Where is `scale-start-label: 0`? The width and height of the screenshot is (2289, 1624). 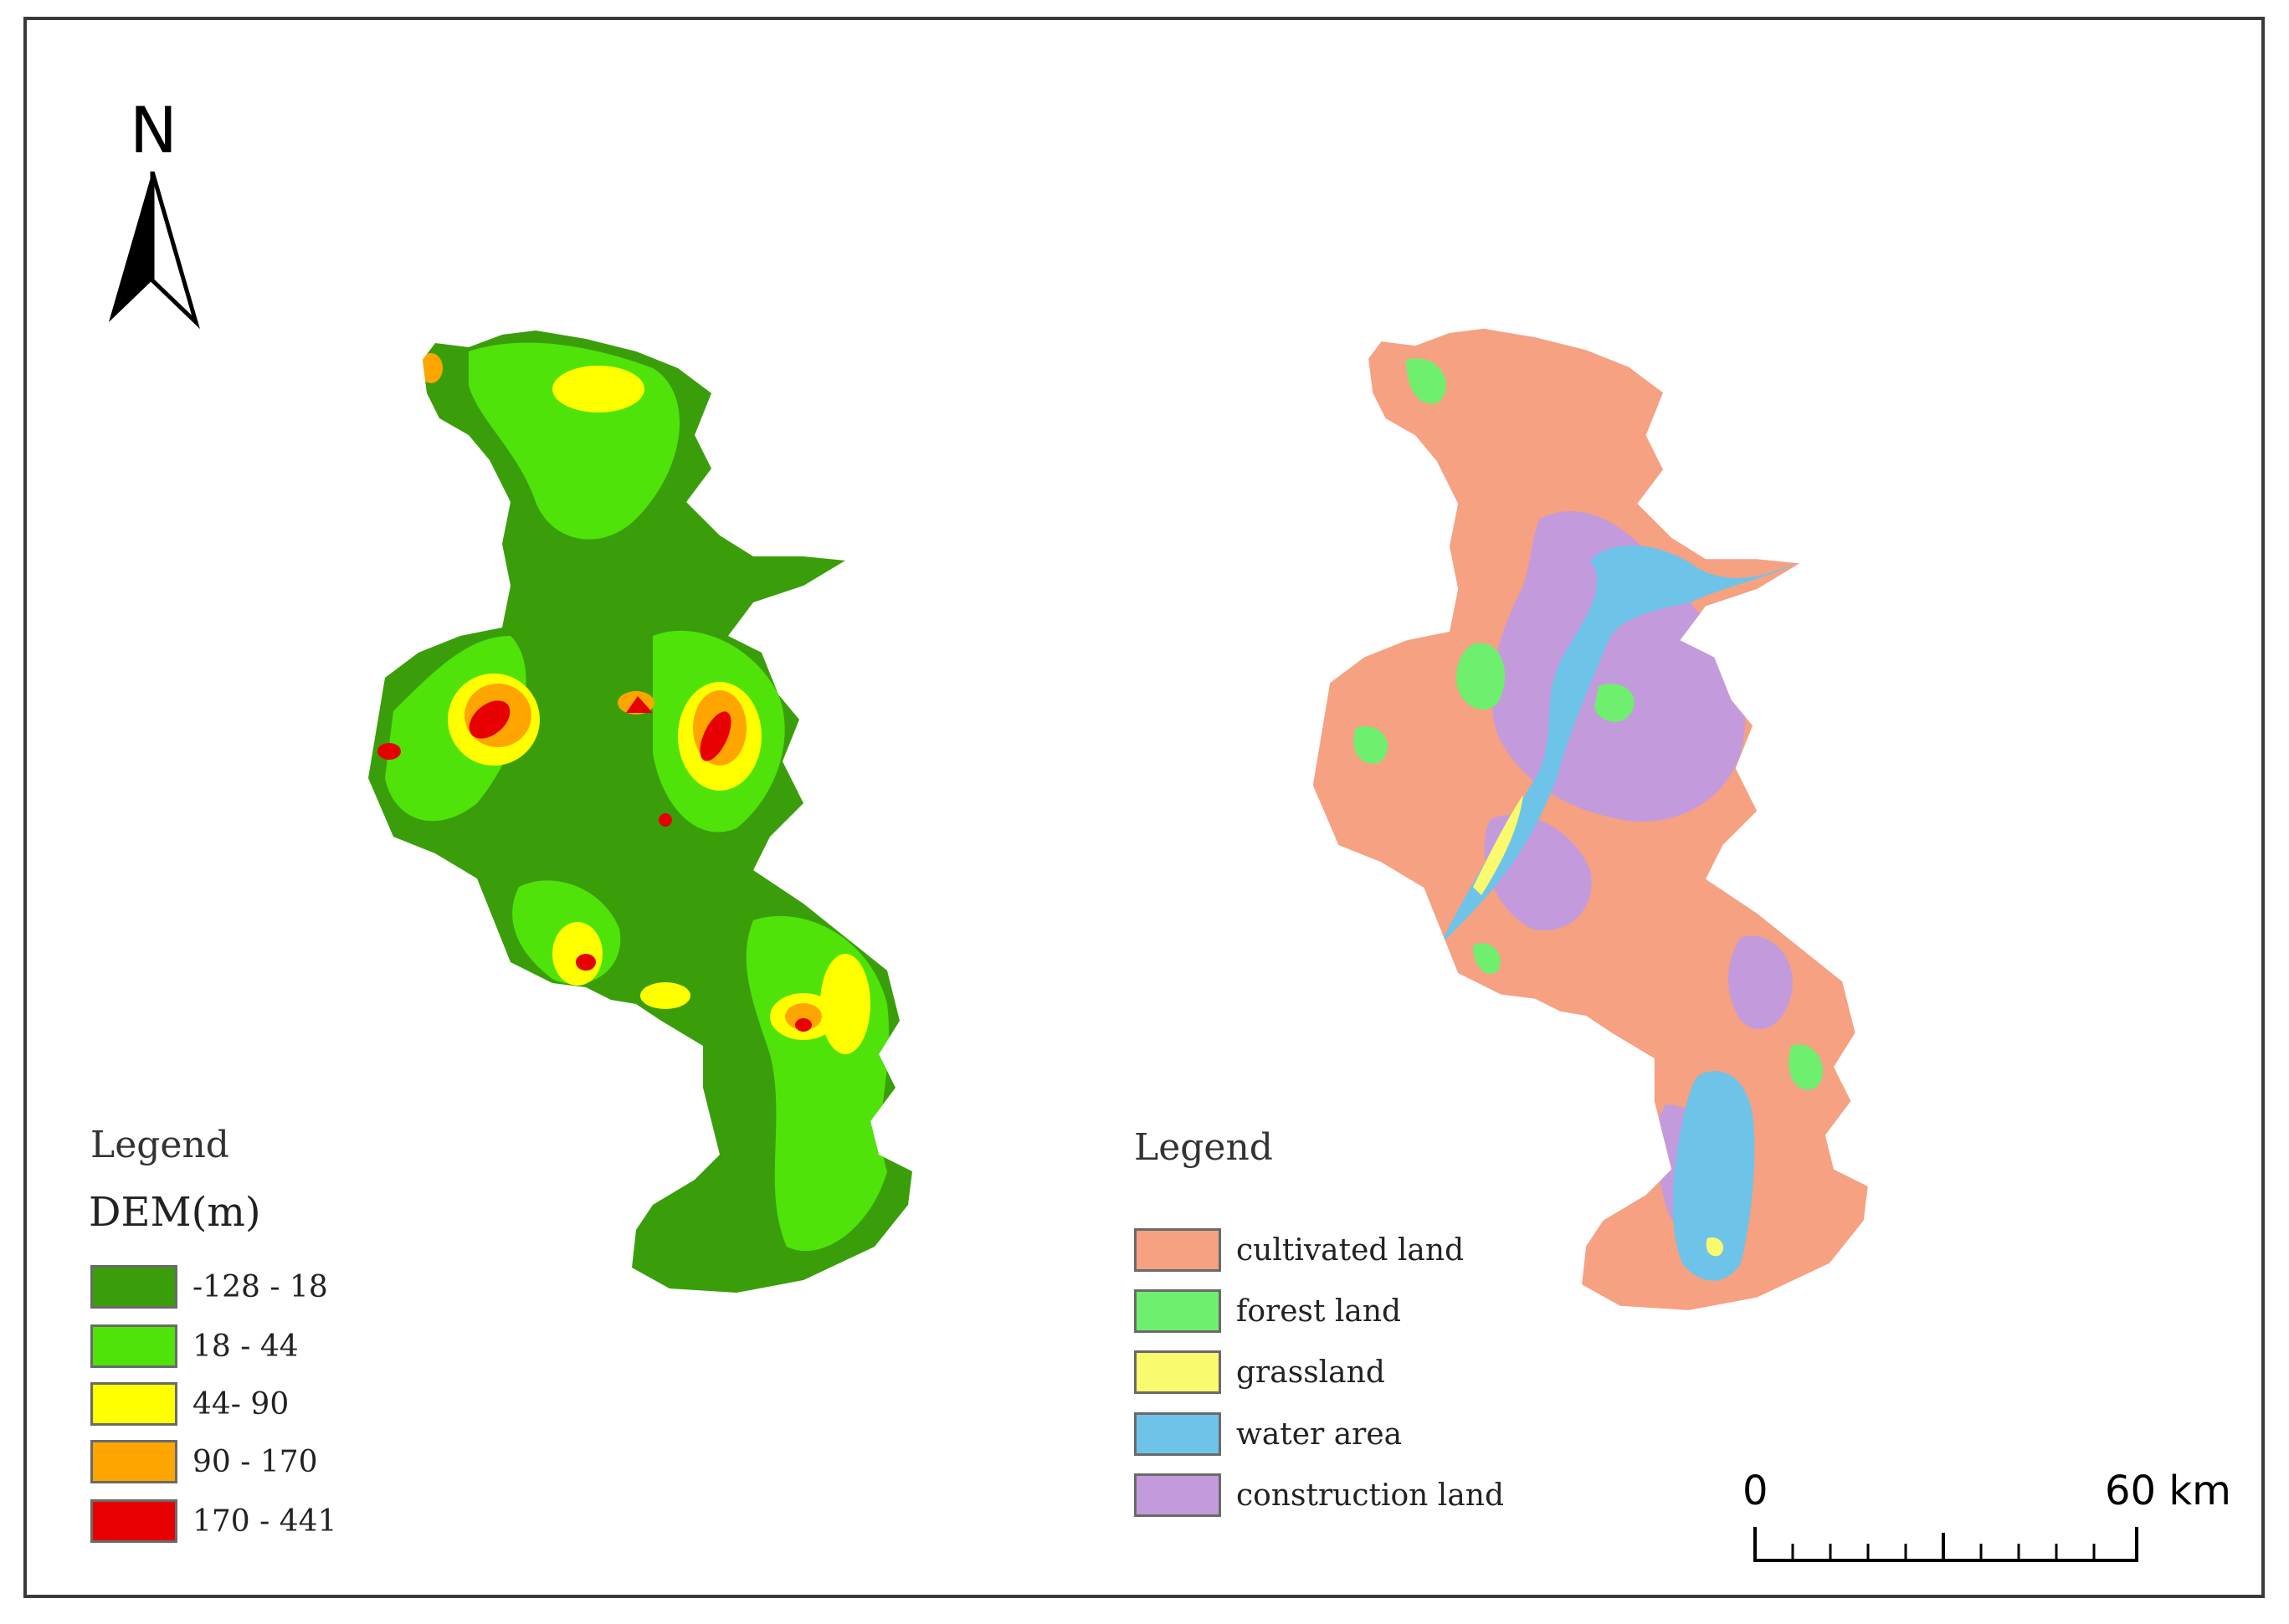
scale-start-label: 0 is located at coordinates (1755, 1491).